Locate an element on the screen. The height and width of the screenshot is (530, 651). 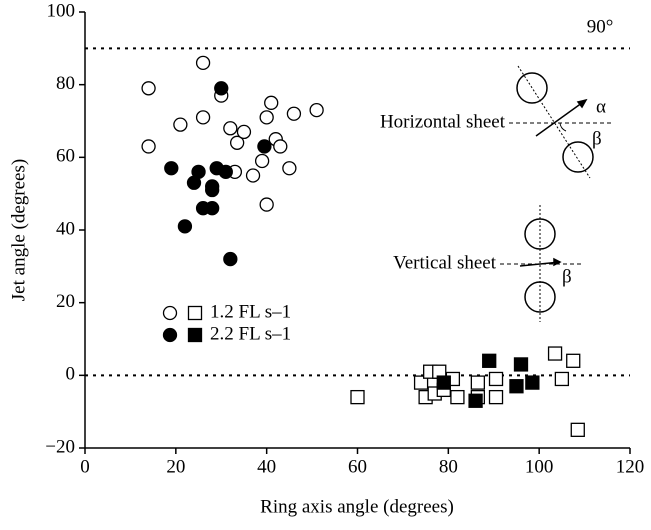
annotation: α is located at coordinates (601, 106).